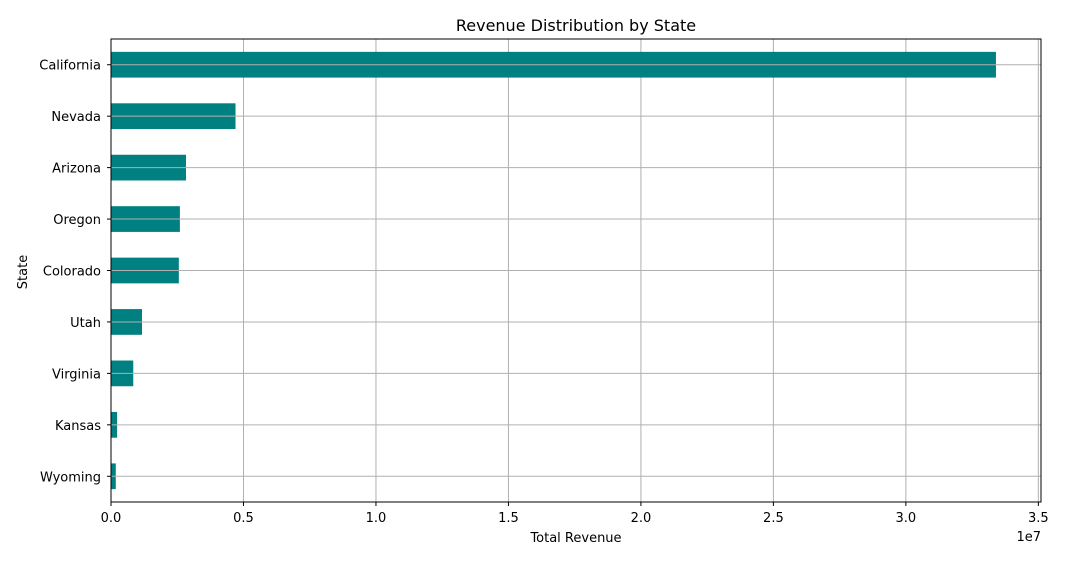  Describe the element at coordinates (1028, 537) in the screenshot. I see `x-axis-offset-label: 1e7` at that location.